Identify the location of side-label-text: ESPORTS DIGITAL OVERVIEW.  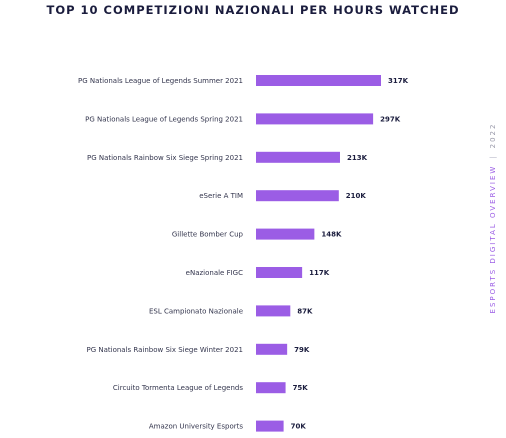
(493, 239).